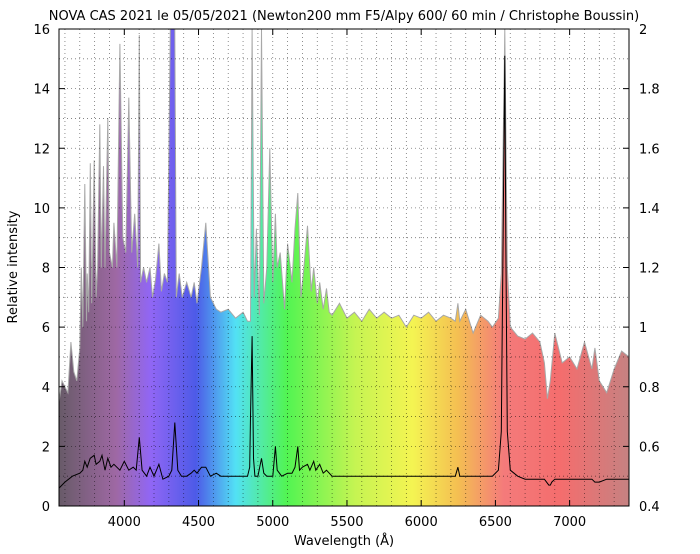 This screenshot has width=700, height=554. Describe the element at coordinates (198, 522) in the screenshot. I see `x-tick-label: 4500` at that location.